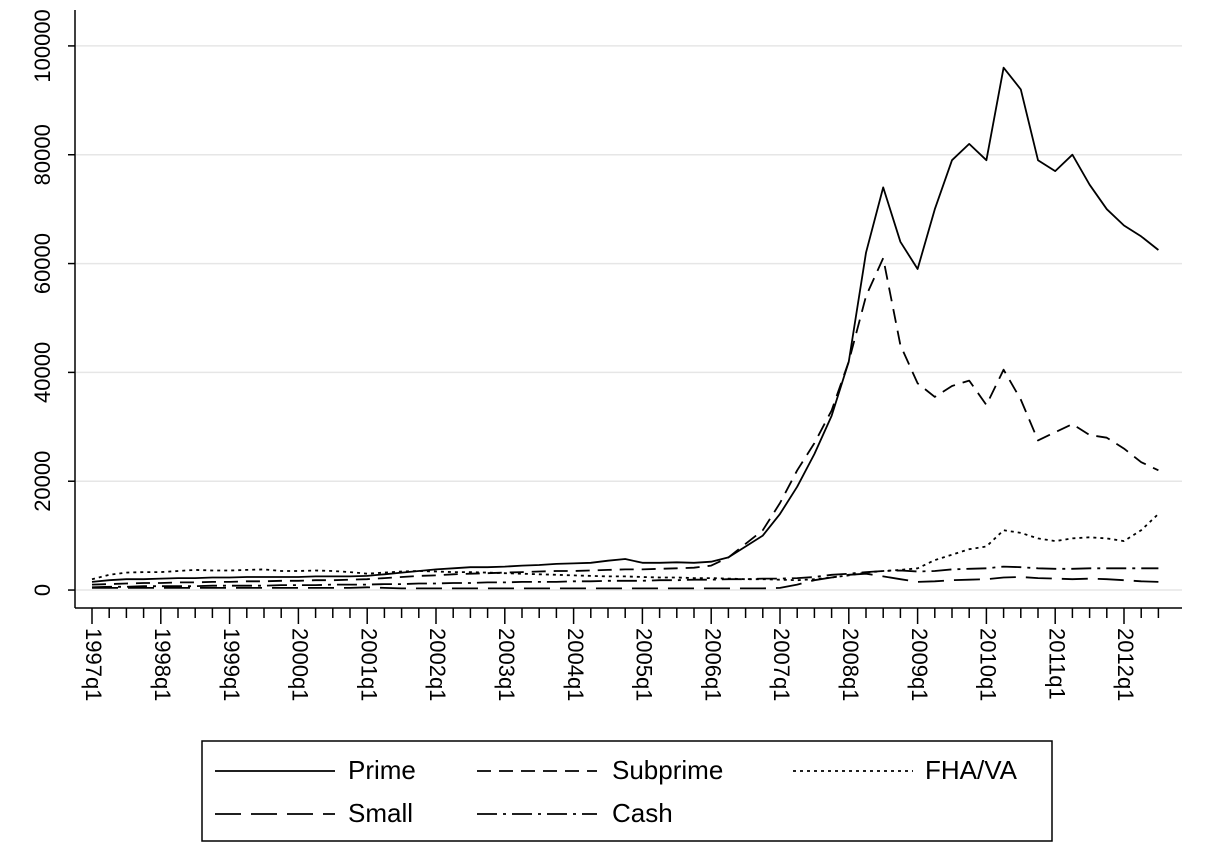 The image size is (1206, 844). What do you see at coordinates (368, 664) in the screenshot?
I see `x-tick-label: 2001q1` at bounding box center [368, 664].